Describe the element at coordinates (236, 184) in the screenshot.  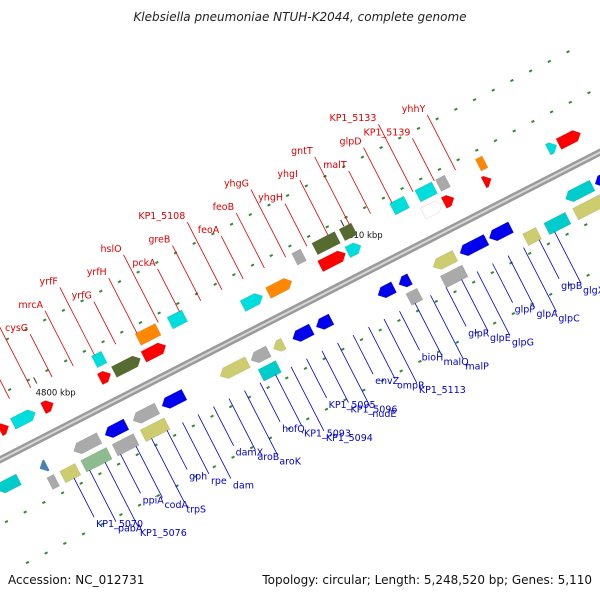
I see `gene-label: yhgG` at that location.